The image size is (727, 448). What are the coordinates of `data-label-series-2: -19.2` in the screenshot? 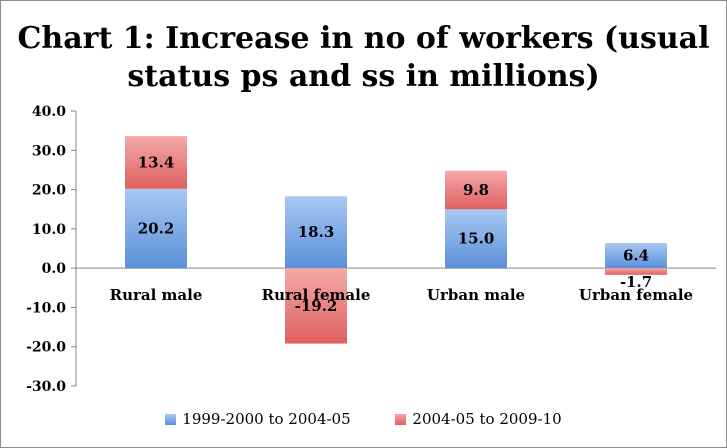 It's located at (316, 306).